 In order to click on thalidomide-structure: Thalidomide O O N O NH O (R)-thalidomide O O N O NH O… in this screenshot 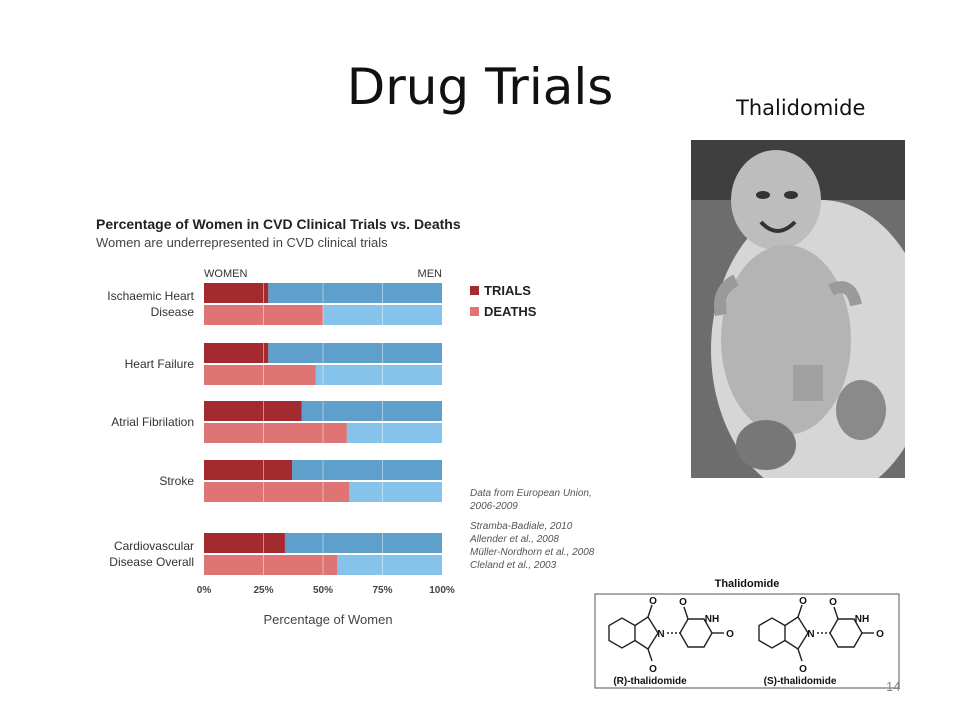, I will do `click(747, 632)`.